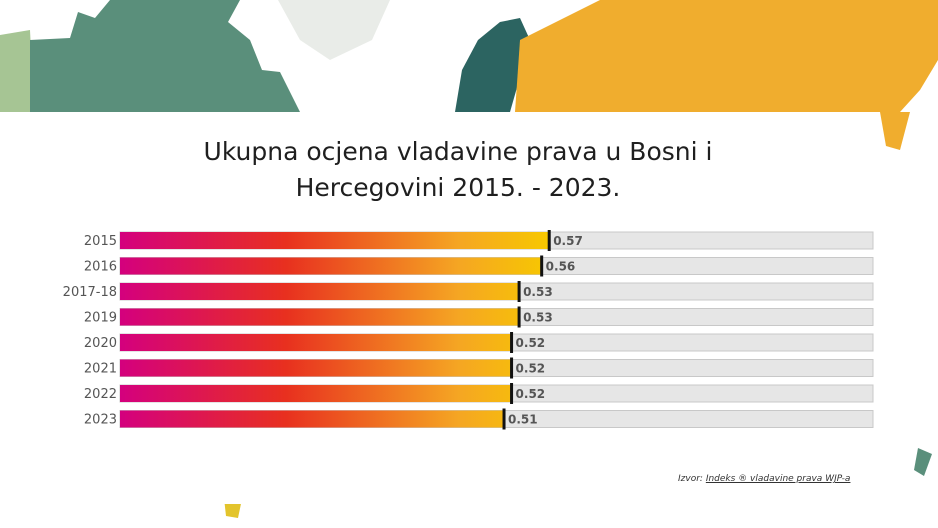 The height and width of the screenshot is (528, 938). Describe the element at coordinates (100, 394) in the screenshot. I see `category-label: 2022` at that location.